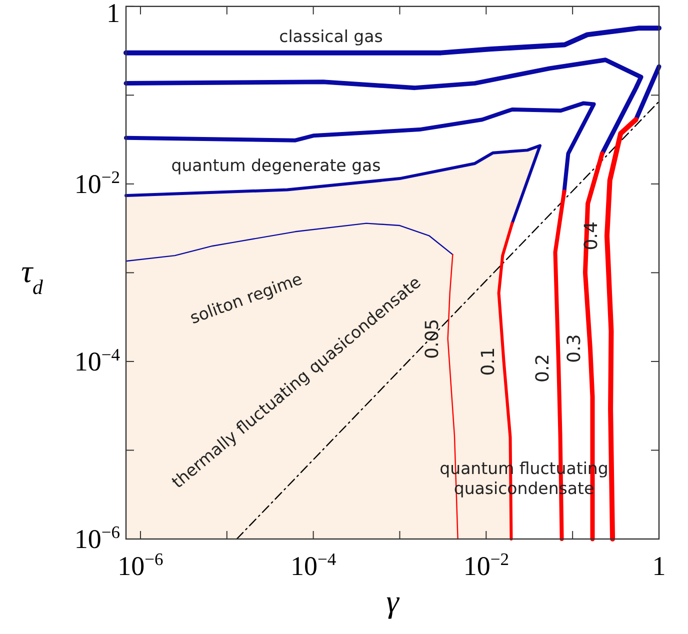 This screenshot has width=688, height=634. I want to click on x-tick-label: 10$^{−2}$, so click(486, 565).